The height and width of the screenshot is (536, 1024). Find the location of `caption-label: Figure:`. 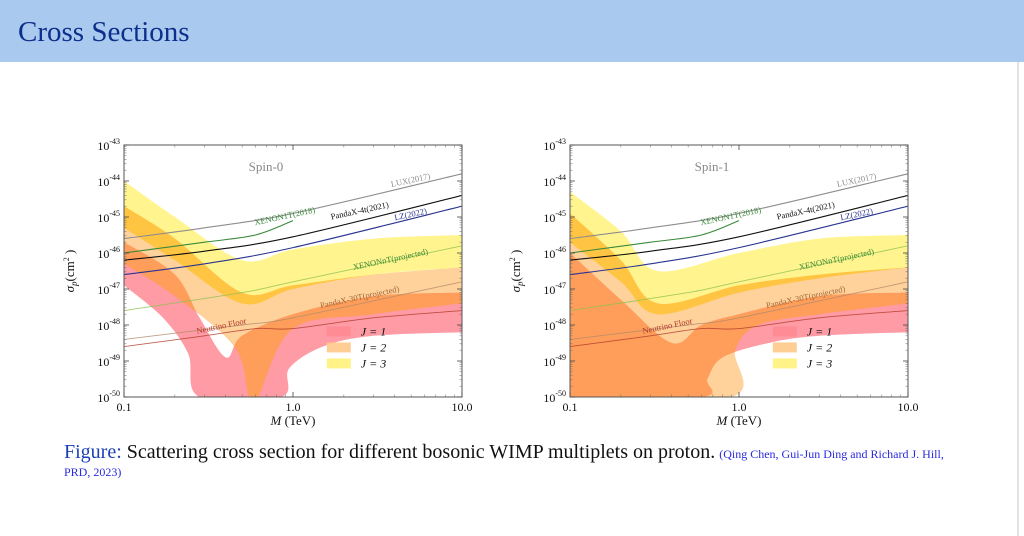

caption-label: Figure: is located at coordinates (93, 452).